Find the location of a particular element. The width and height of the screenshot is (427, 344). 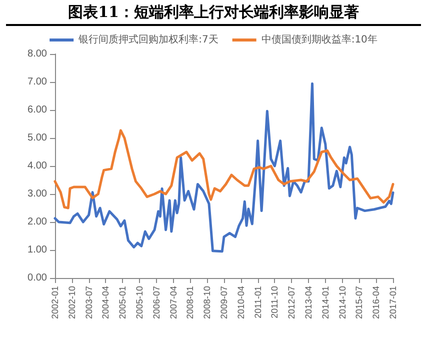

x-tick-label: 2002-10 is located at coordinates (71, 303).